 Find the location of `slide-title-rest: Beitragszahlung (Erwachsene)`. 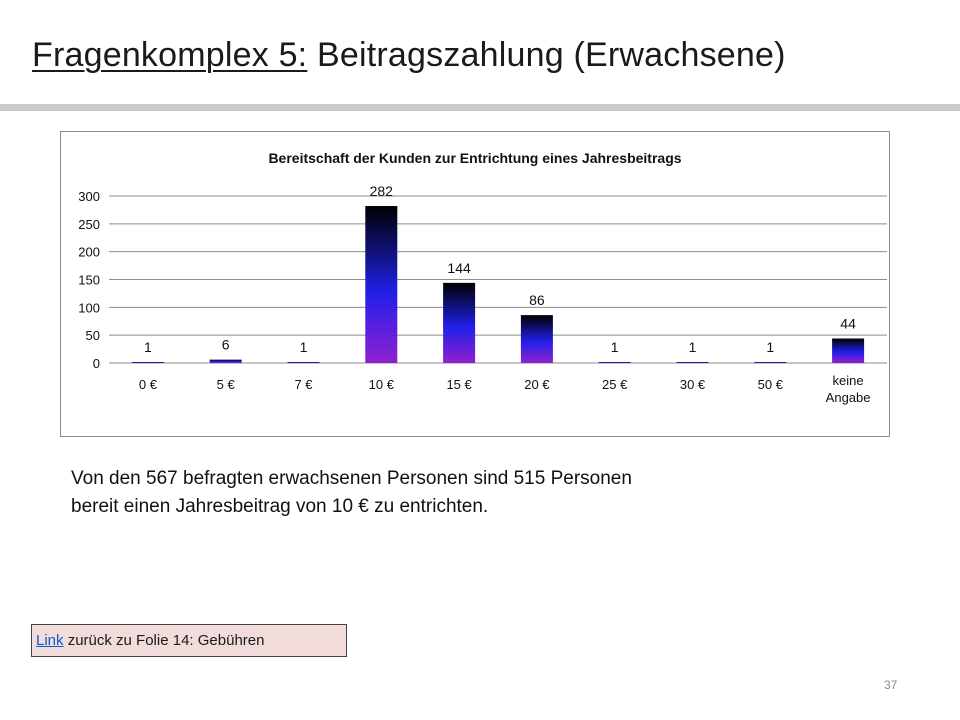

slide-title-rest: Beitragszahlung (Erwachsene) is located at coordinates (551, 55).